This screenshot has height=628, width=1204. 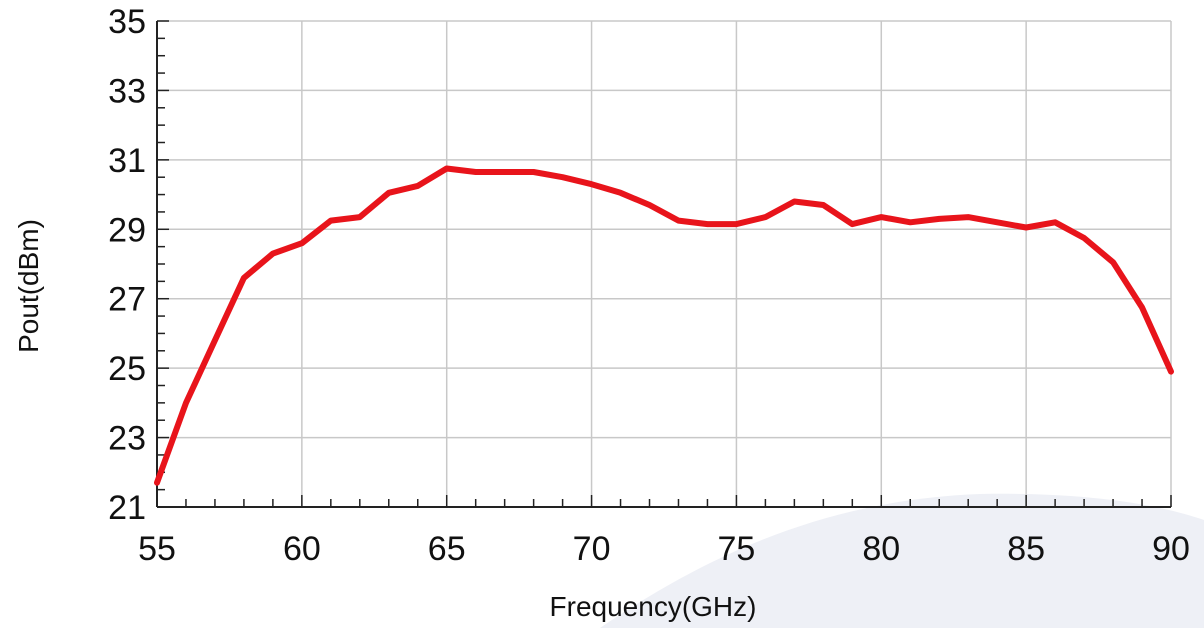 What do you see at coordinates (1026, 549) in the screenshot?
I see `x-tick-label: 85` at bounding box center [1026, 549].